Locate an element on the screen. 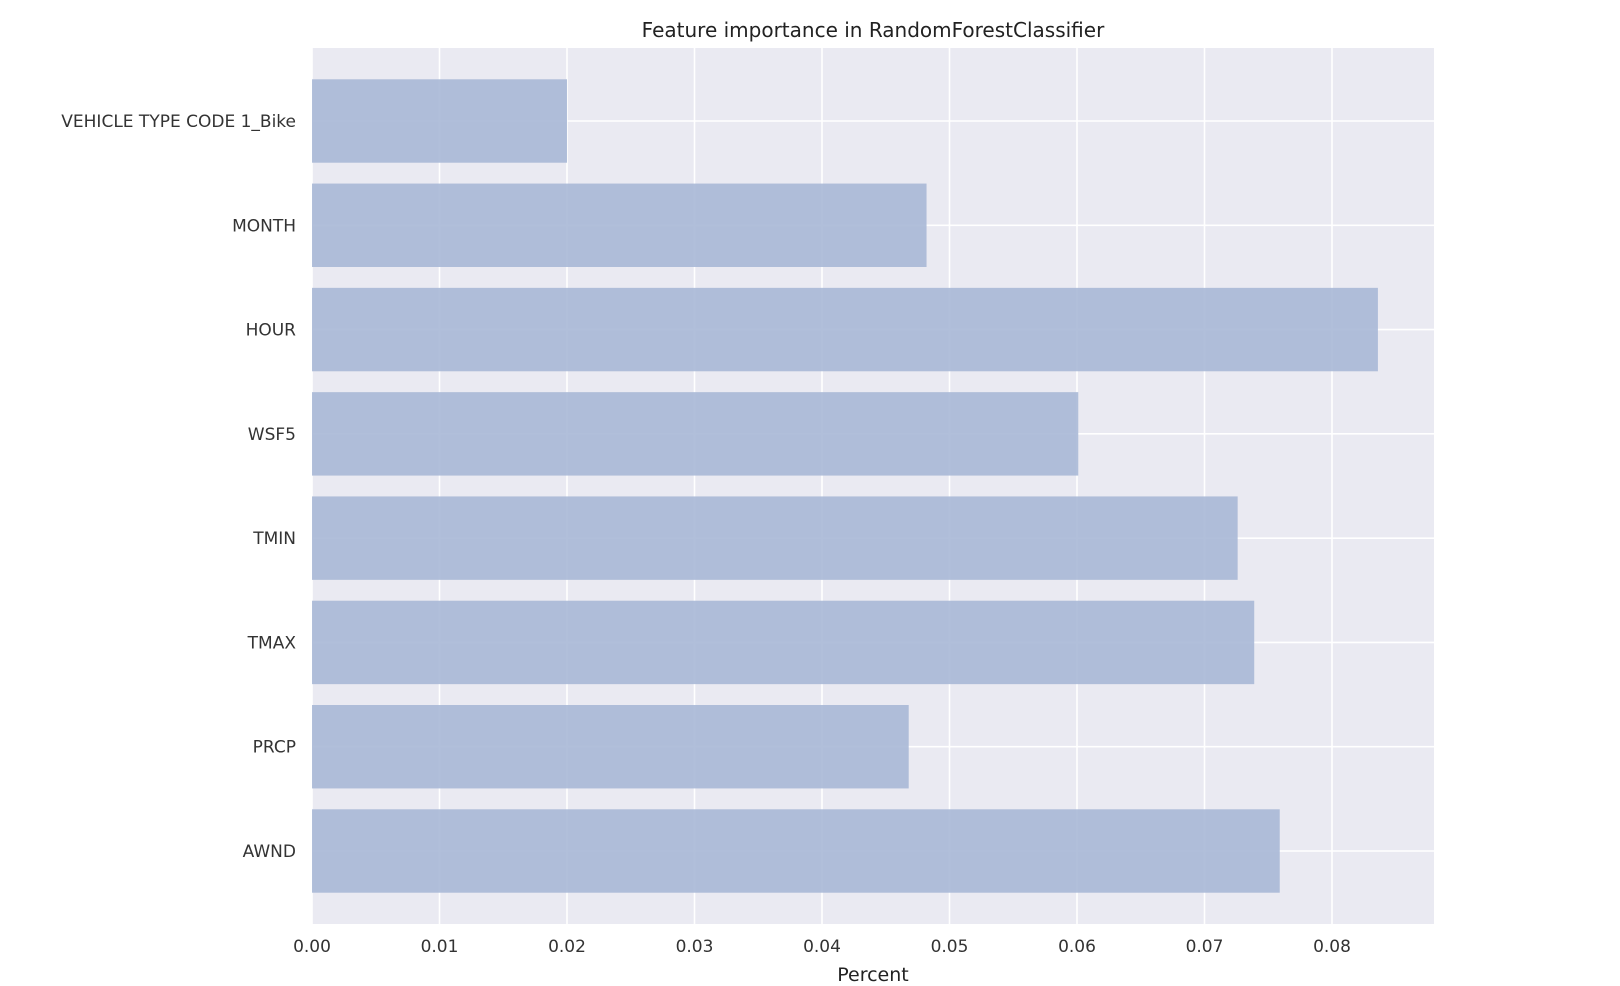 The height and width of the screenshot is (986, 1620). y-tick-label: HOUR is located at coordinates (271, 331).